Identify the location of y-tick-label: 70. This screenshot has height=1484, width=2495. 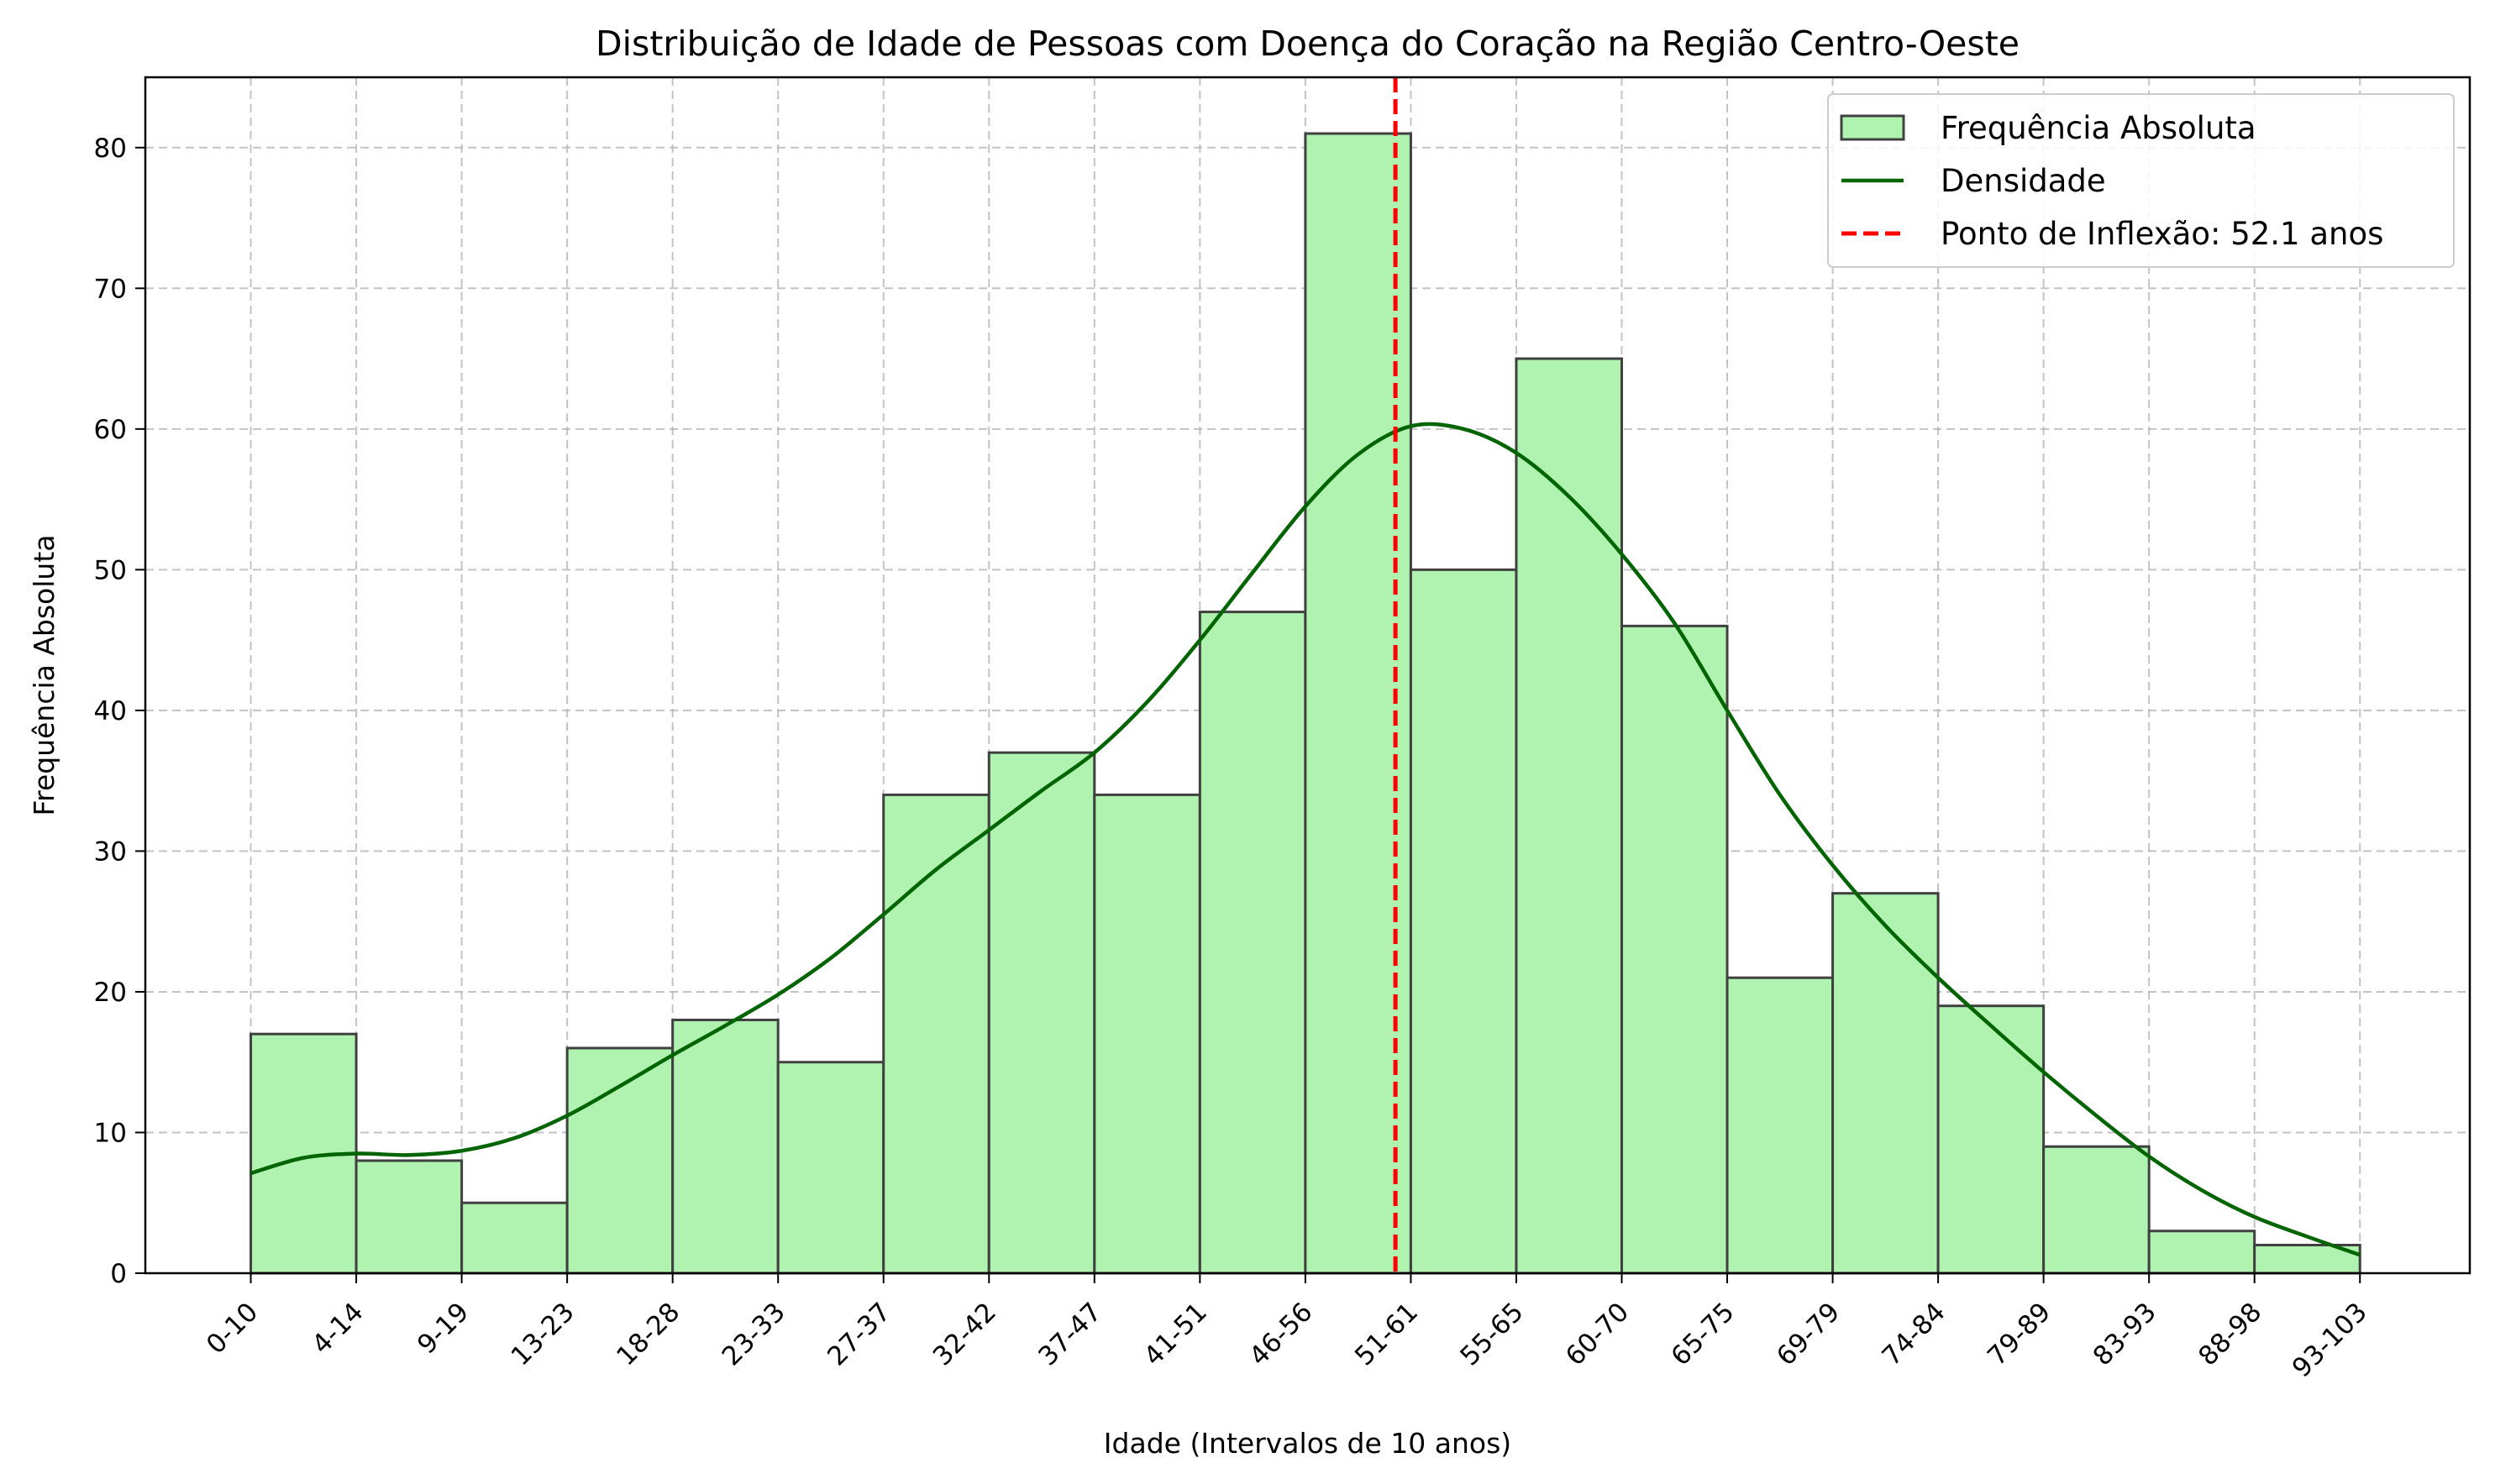
(110, 289).